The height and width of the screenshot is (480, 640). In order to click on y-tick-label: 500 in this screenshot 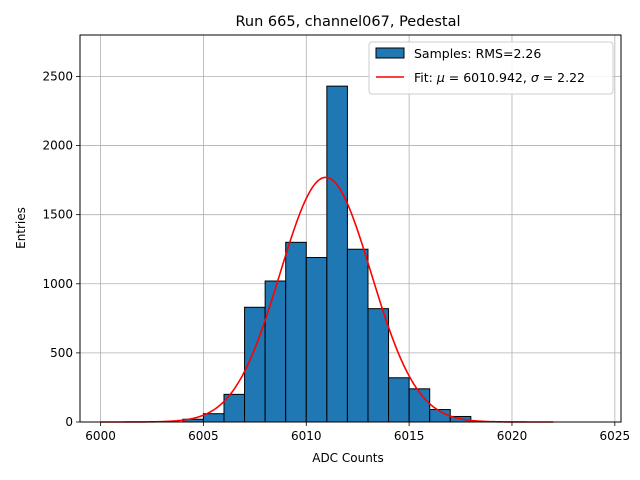, I will do `click(61, 353)`.